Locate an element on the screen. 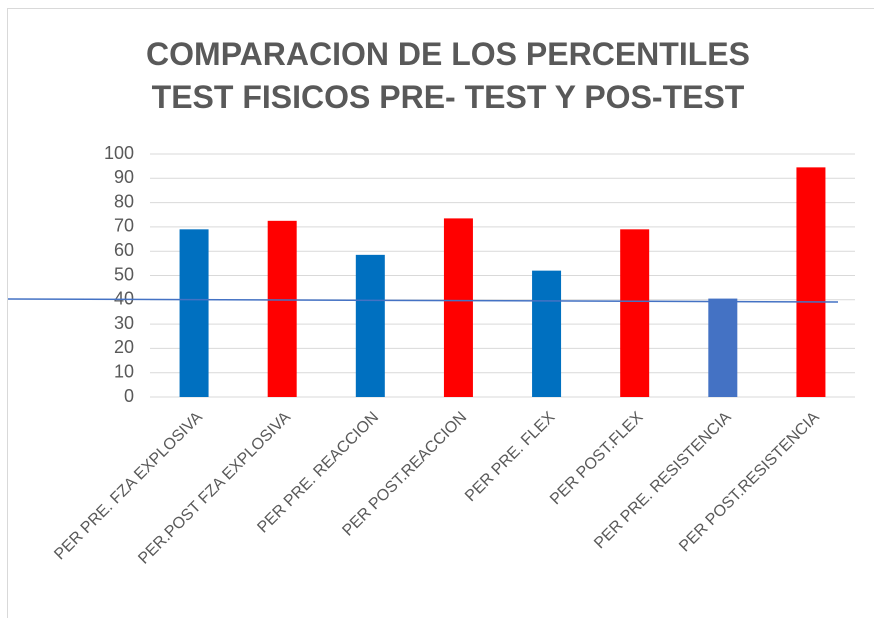  x-tick-label: PER PRE. FZA EXPLOSIVA is located at coordinates (128, 486).